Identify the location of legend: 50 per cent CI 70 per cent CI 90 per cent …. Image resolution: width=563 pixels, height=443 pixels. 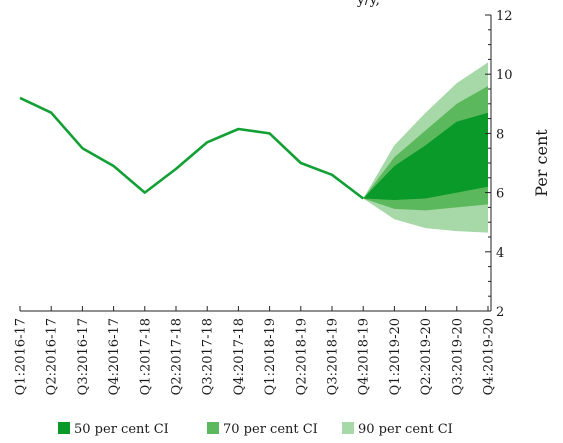
(255, 429).